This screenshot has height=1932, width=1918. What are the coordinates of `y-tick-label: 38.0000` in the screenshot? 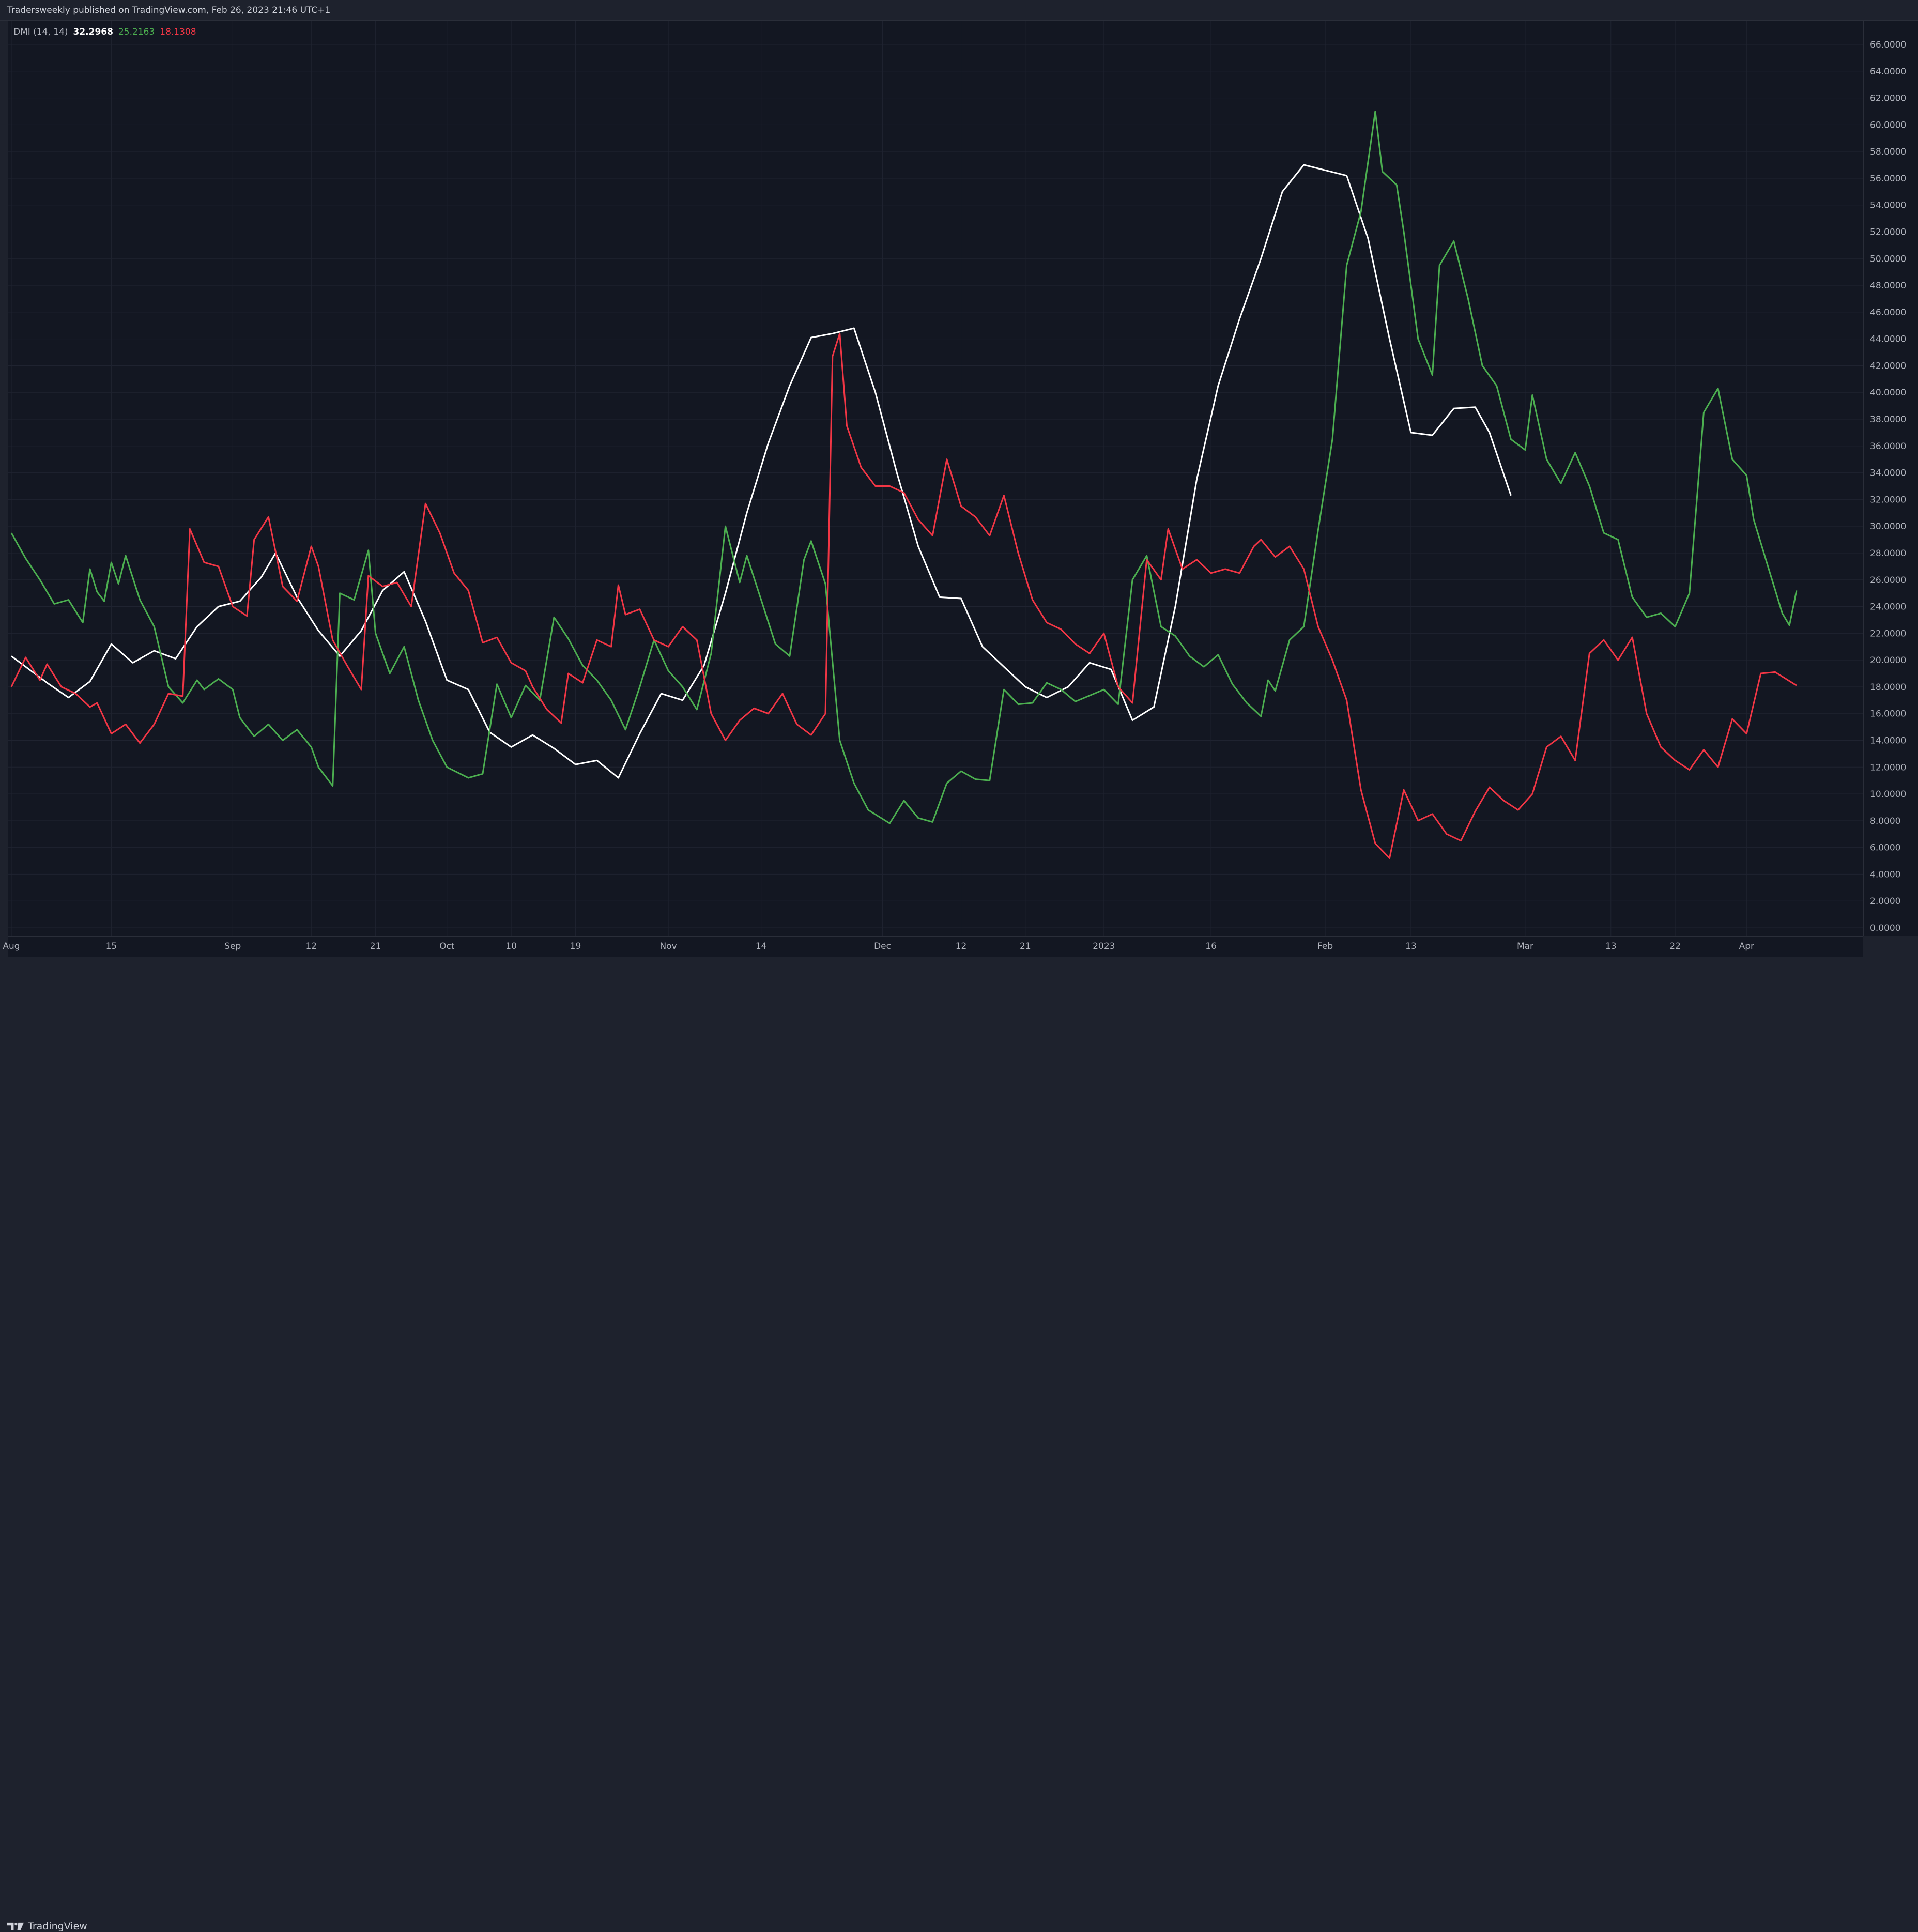 It's located at (1888, 420).